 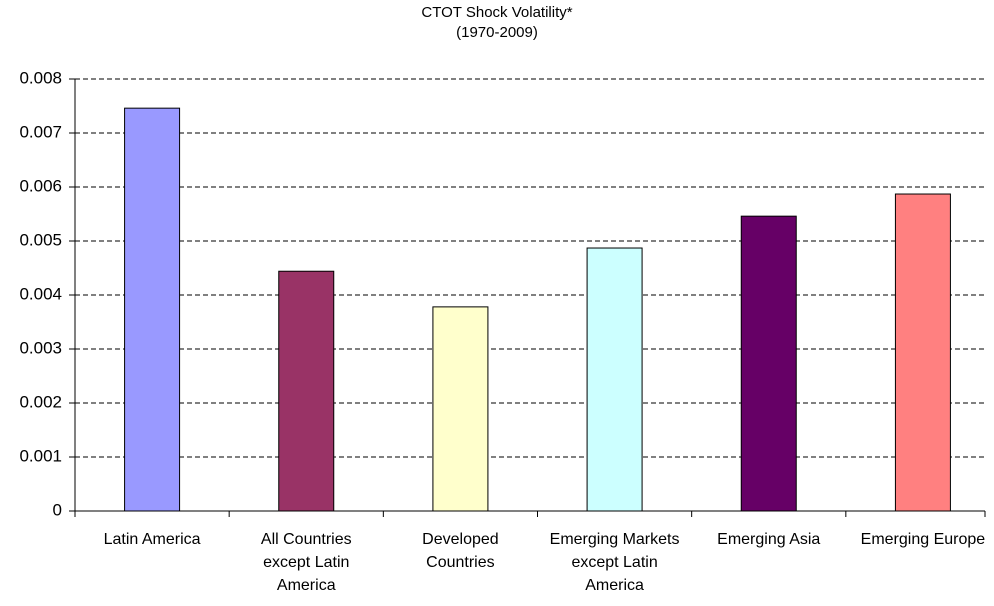 What do you see at coordinates (614, 562) in the screenshot?
I see `x-tick-label: Emerging Markets except Latin America` at bounding box center [614, 562].